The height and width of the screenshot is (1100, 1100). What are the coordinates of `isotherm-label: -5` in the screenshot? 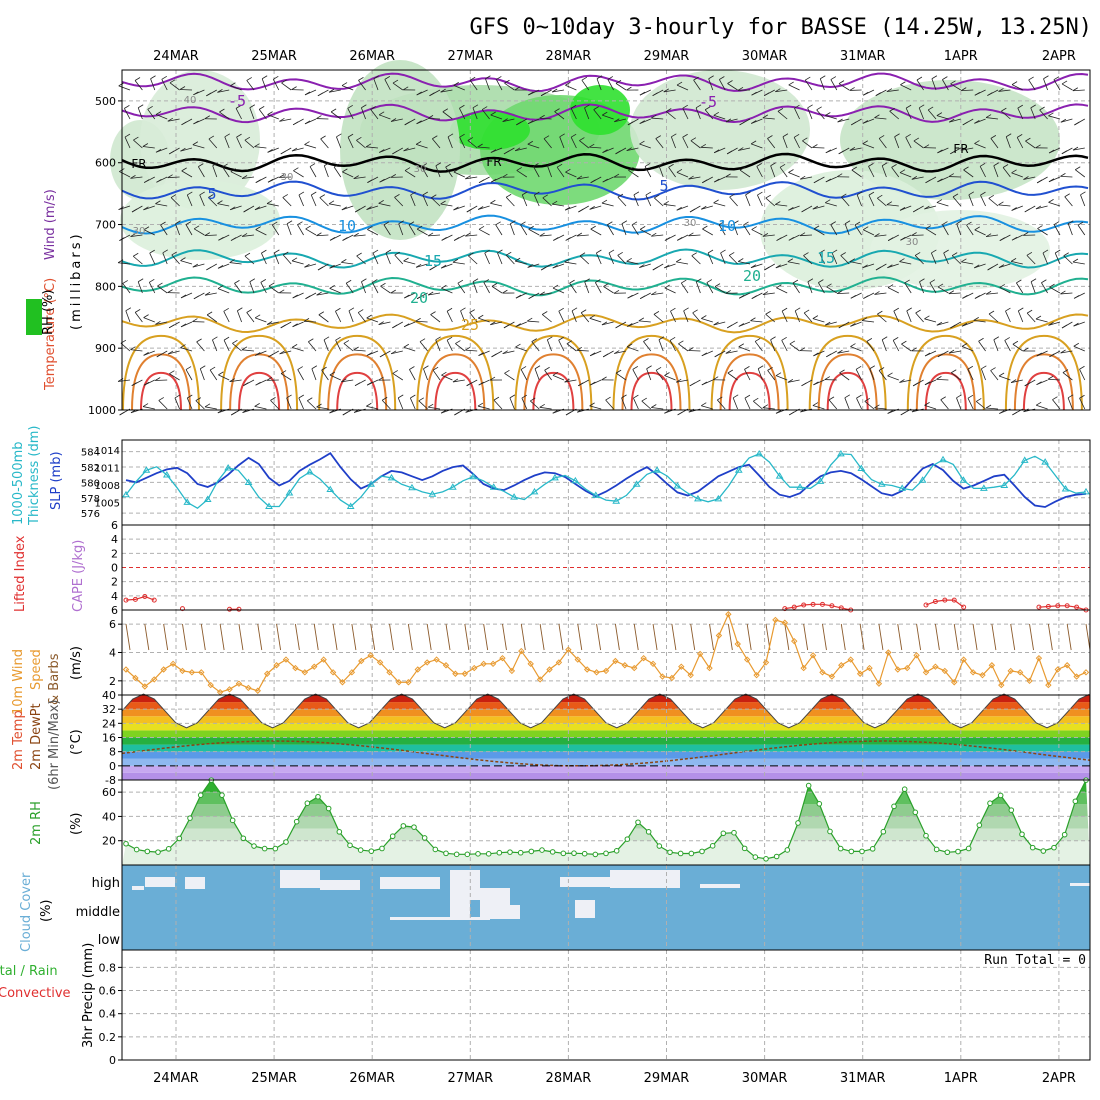 It's located at (237, 101).